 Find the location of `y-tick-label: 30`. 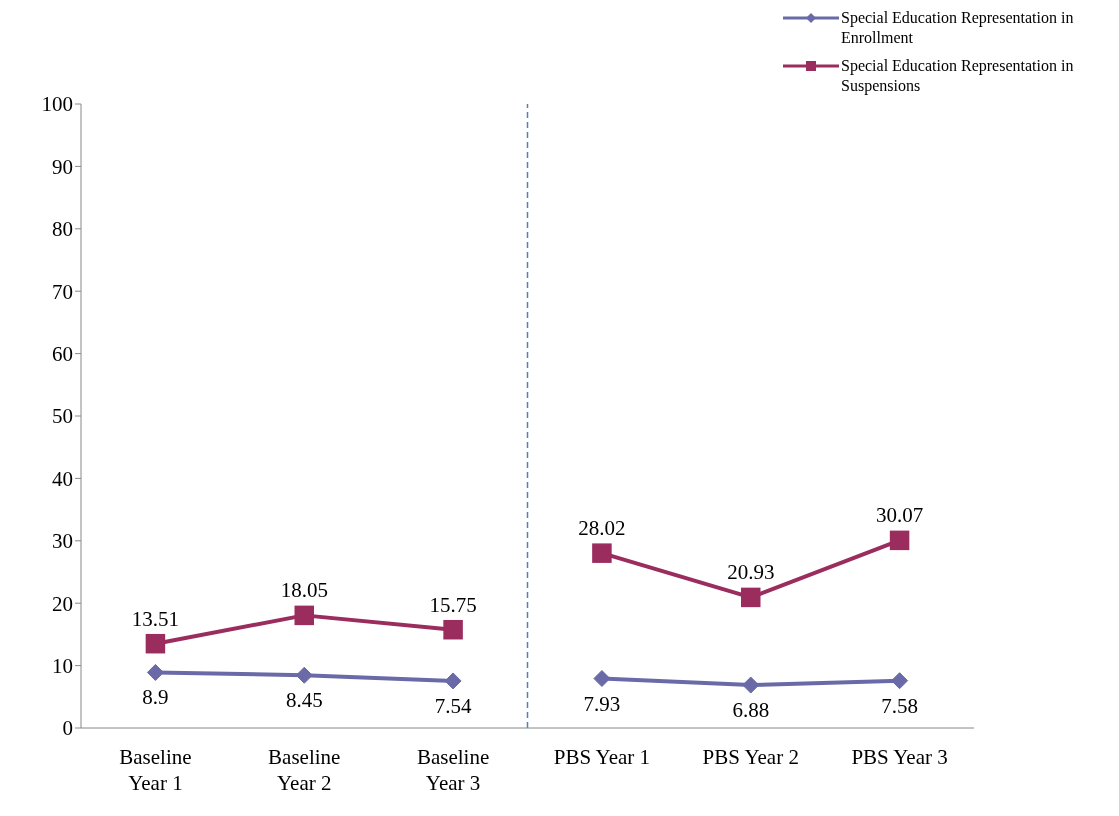

y-tick-label: 30 is located at coordinates (62, 541).